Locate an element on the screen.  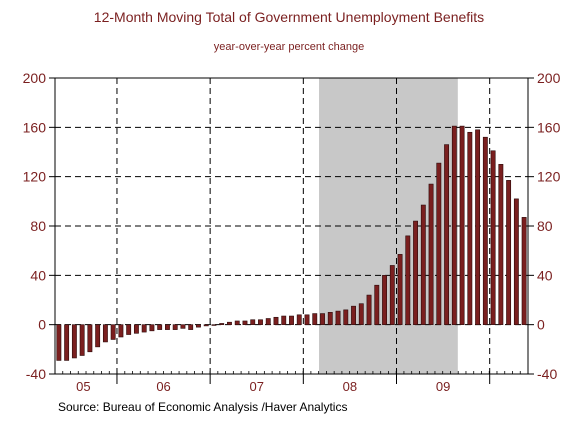
y-tick-label-left: -40 is located at coordinates (36, 374).